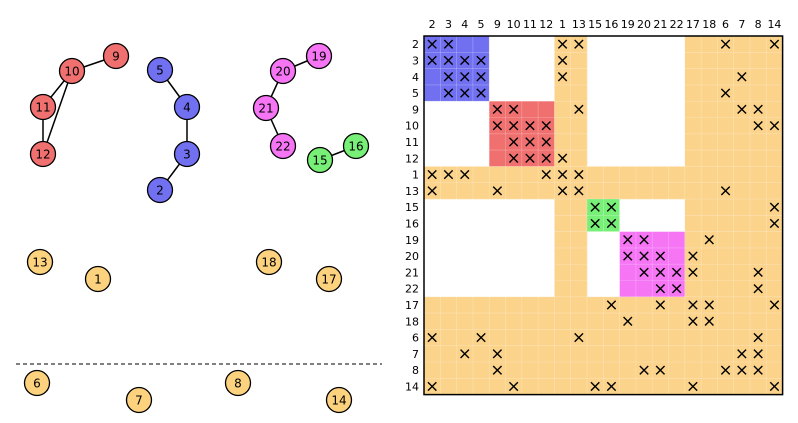 Image resolution: width=798 pixels, height=423 pixels. What do you see at coordinates (42, 154) in the screenshot?
I see `graph-node-label: 12` at bounding box center [42, 154].